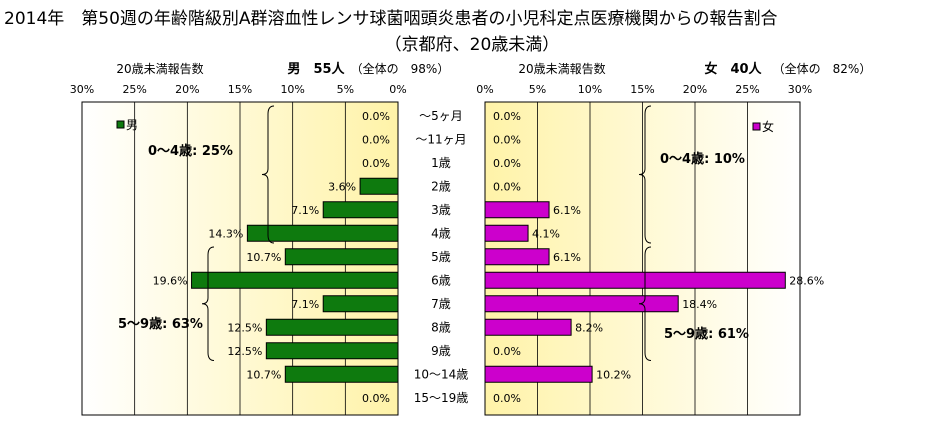 This screenshot has height=443, width=944. What do you see at coordinates (441, 257) in the screenshot?
I see `category-label: 5歳` at bounding box center [441, 257].